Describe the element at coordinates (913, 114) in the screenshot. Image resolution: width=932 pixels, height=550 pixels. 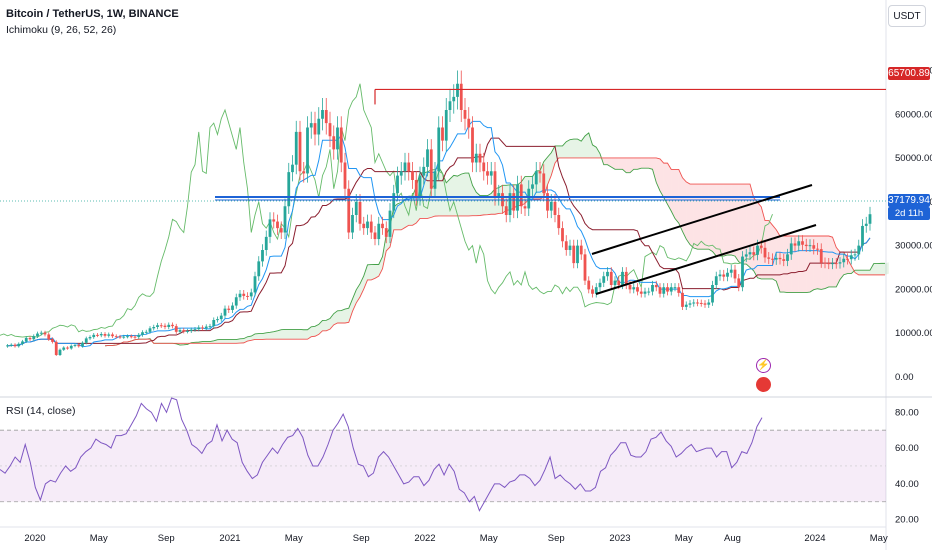
I see `y-tick-label: 60000.00` at that location.